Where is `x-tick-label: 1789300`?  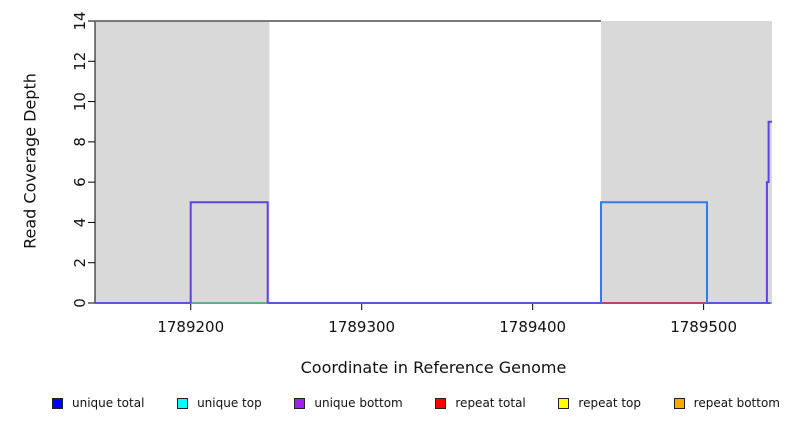
x-tick-label: 1789300 is located at coordinates (361, 327).